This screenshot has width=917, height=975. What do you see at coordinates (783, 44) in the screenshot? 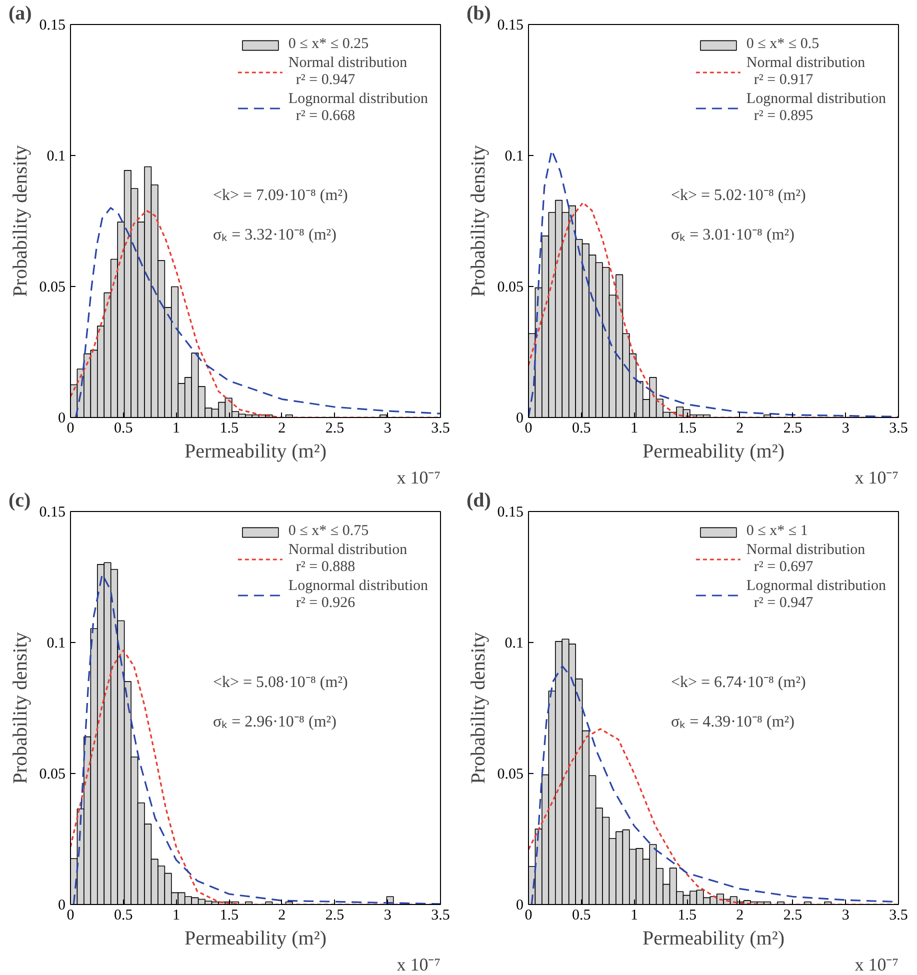
I see `legend-label: 0 ≤ x* ≤ 0.5` at bounding box center [783, 44].